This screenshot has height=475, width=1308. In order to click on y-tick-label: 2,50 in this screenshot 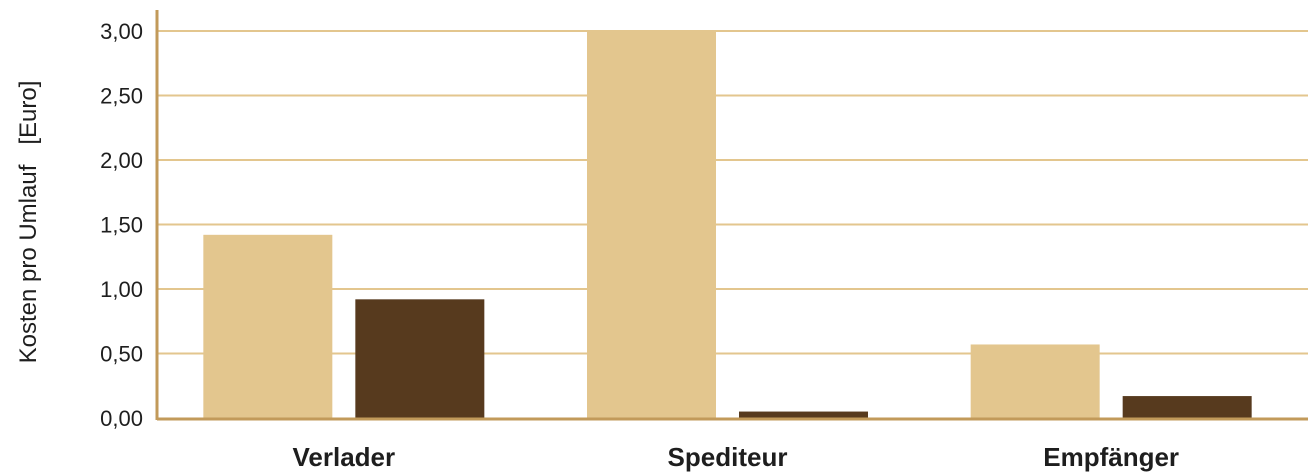, I will do `click(121, 96)`.